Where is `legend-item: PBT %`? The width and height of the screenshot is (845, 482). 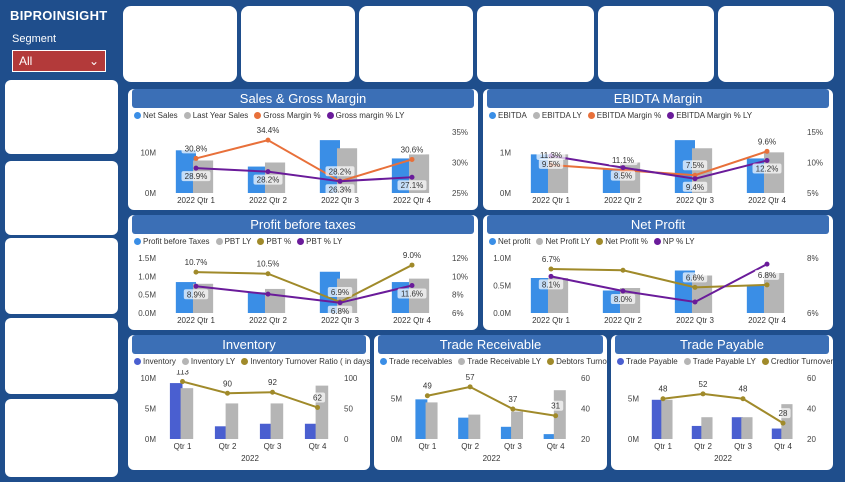
legend-item: PBT % is located at coordinates (274, 241).